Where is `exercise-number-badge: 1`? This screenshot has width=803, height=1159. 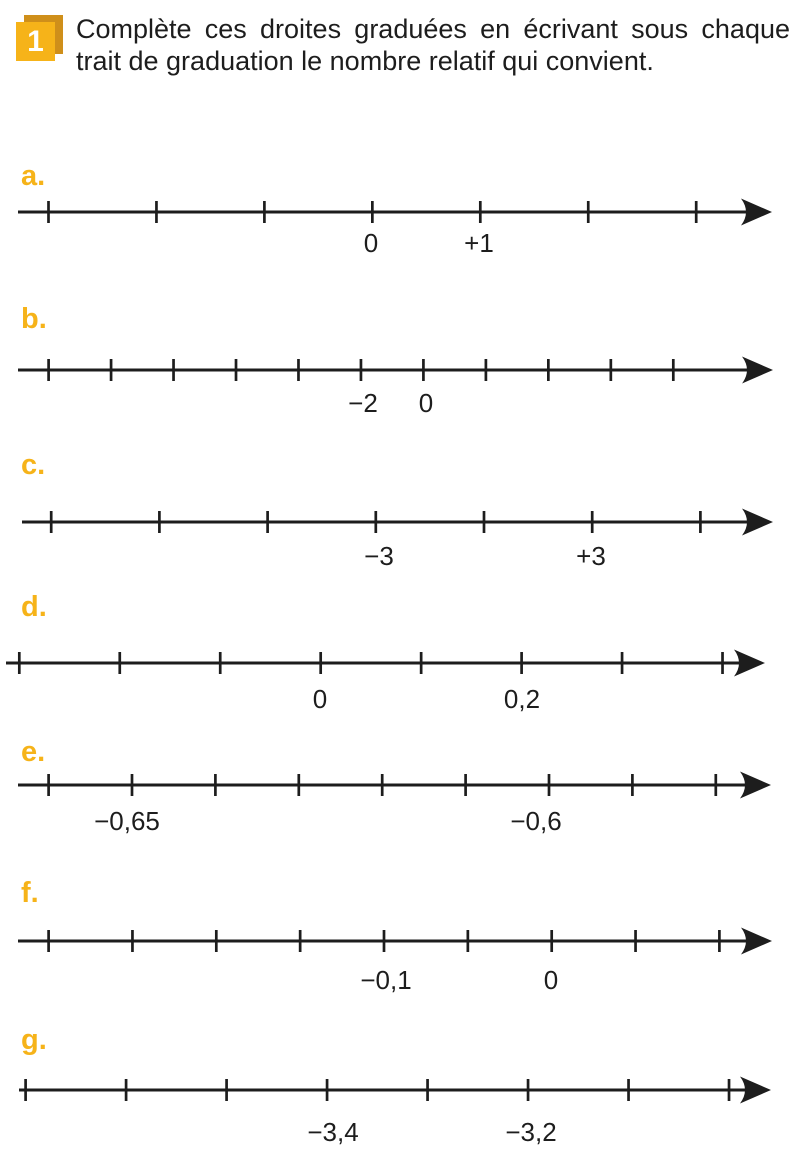 exercise-number-badge: 1 is located at coordinates (39, 38).